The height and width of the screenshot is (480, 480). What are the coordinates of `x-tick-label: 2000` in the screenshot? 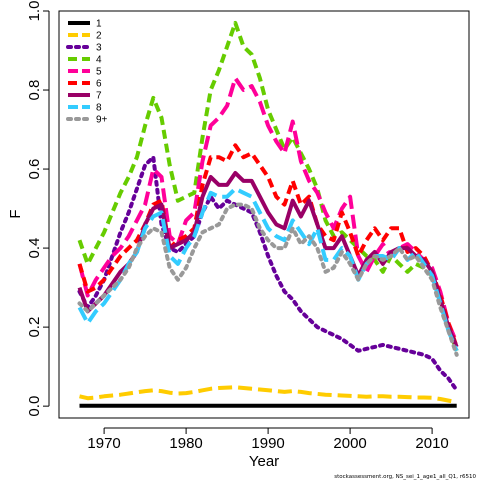 It's located at (349, 443).